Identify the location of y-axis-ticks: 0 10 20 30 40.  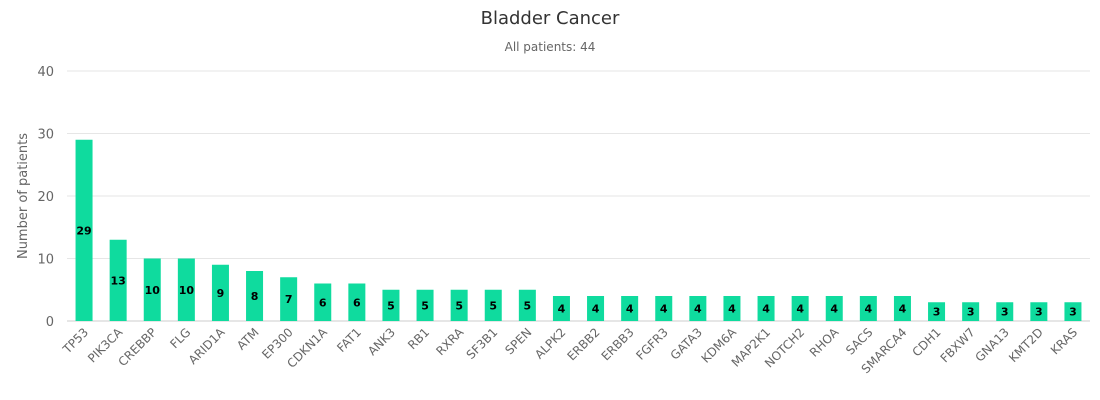
(45, 197).